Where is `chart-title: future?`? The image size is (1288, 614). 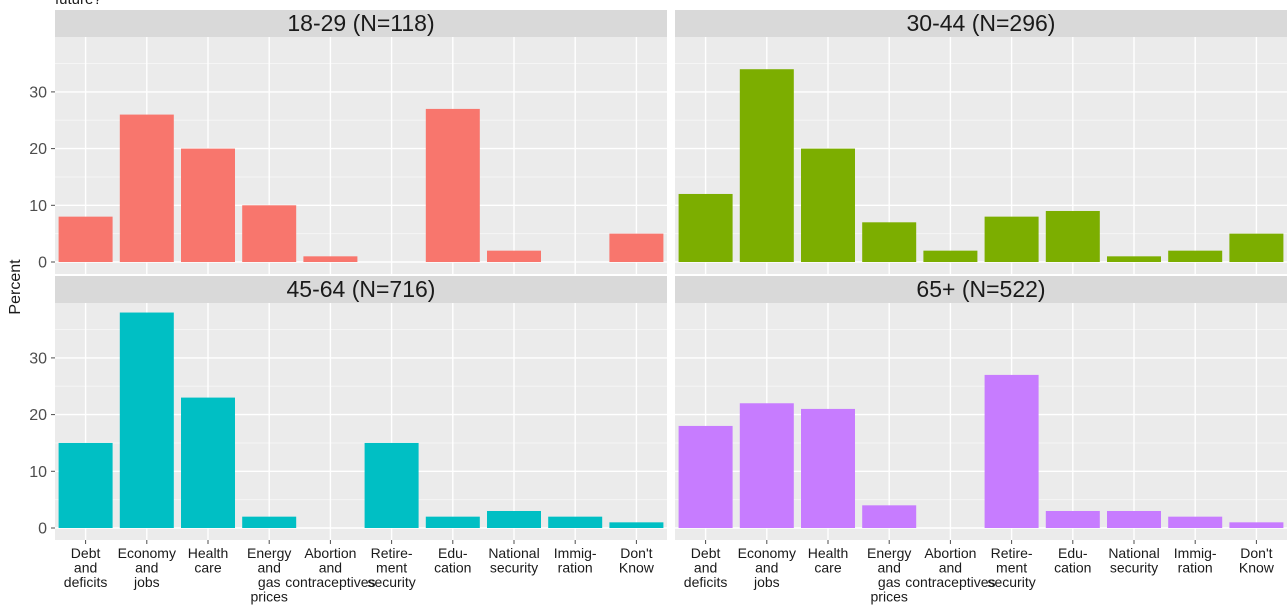 chart-title: future? is located at coordinates (78, 4).